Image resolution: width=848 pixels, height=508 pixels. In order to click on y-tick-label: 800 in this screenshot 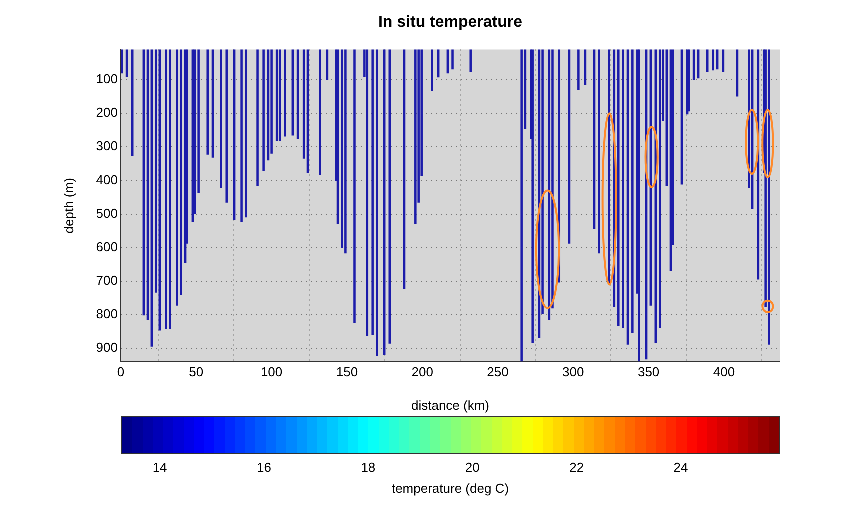, I will do `click(107, 314)`.